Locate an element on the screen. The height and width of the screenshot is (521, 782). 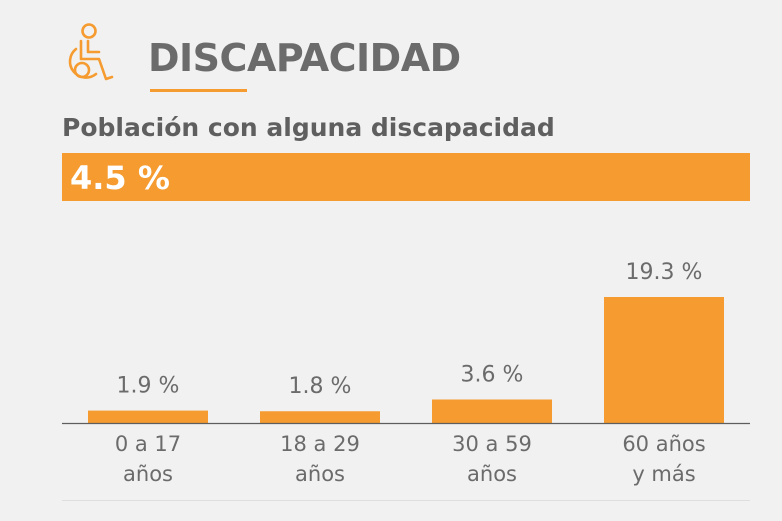
wheelchair-person-icon is located at coordinates (91, 52).